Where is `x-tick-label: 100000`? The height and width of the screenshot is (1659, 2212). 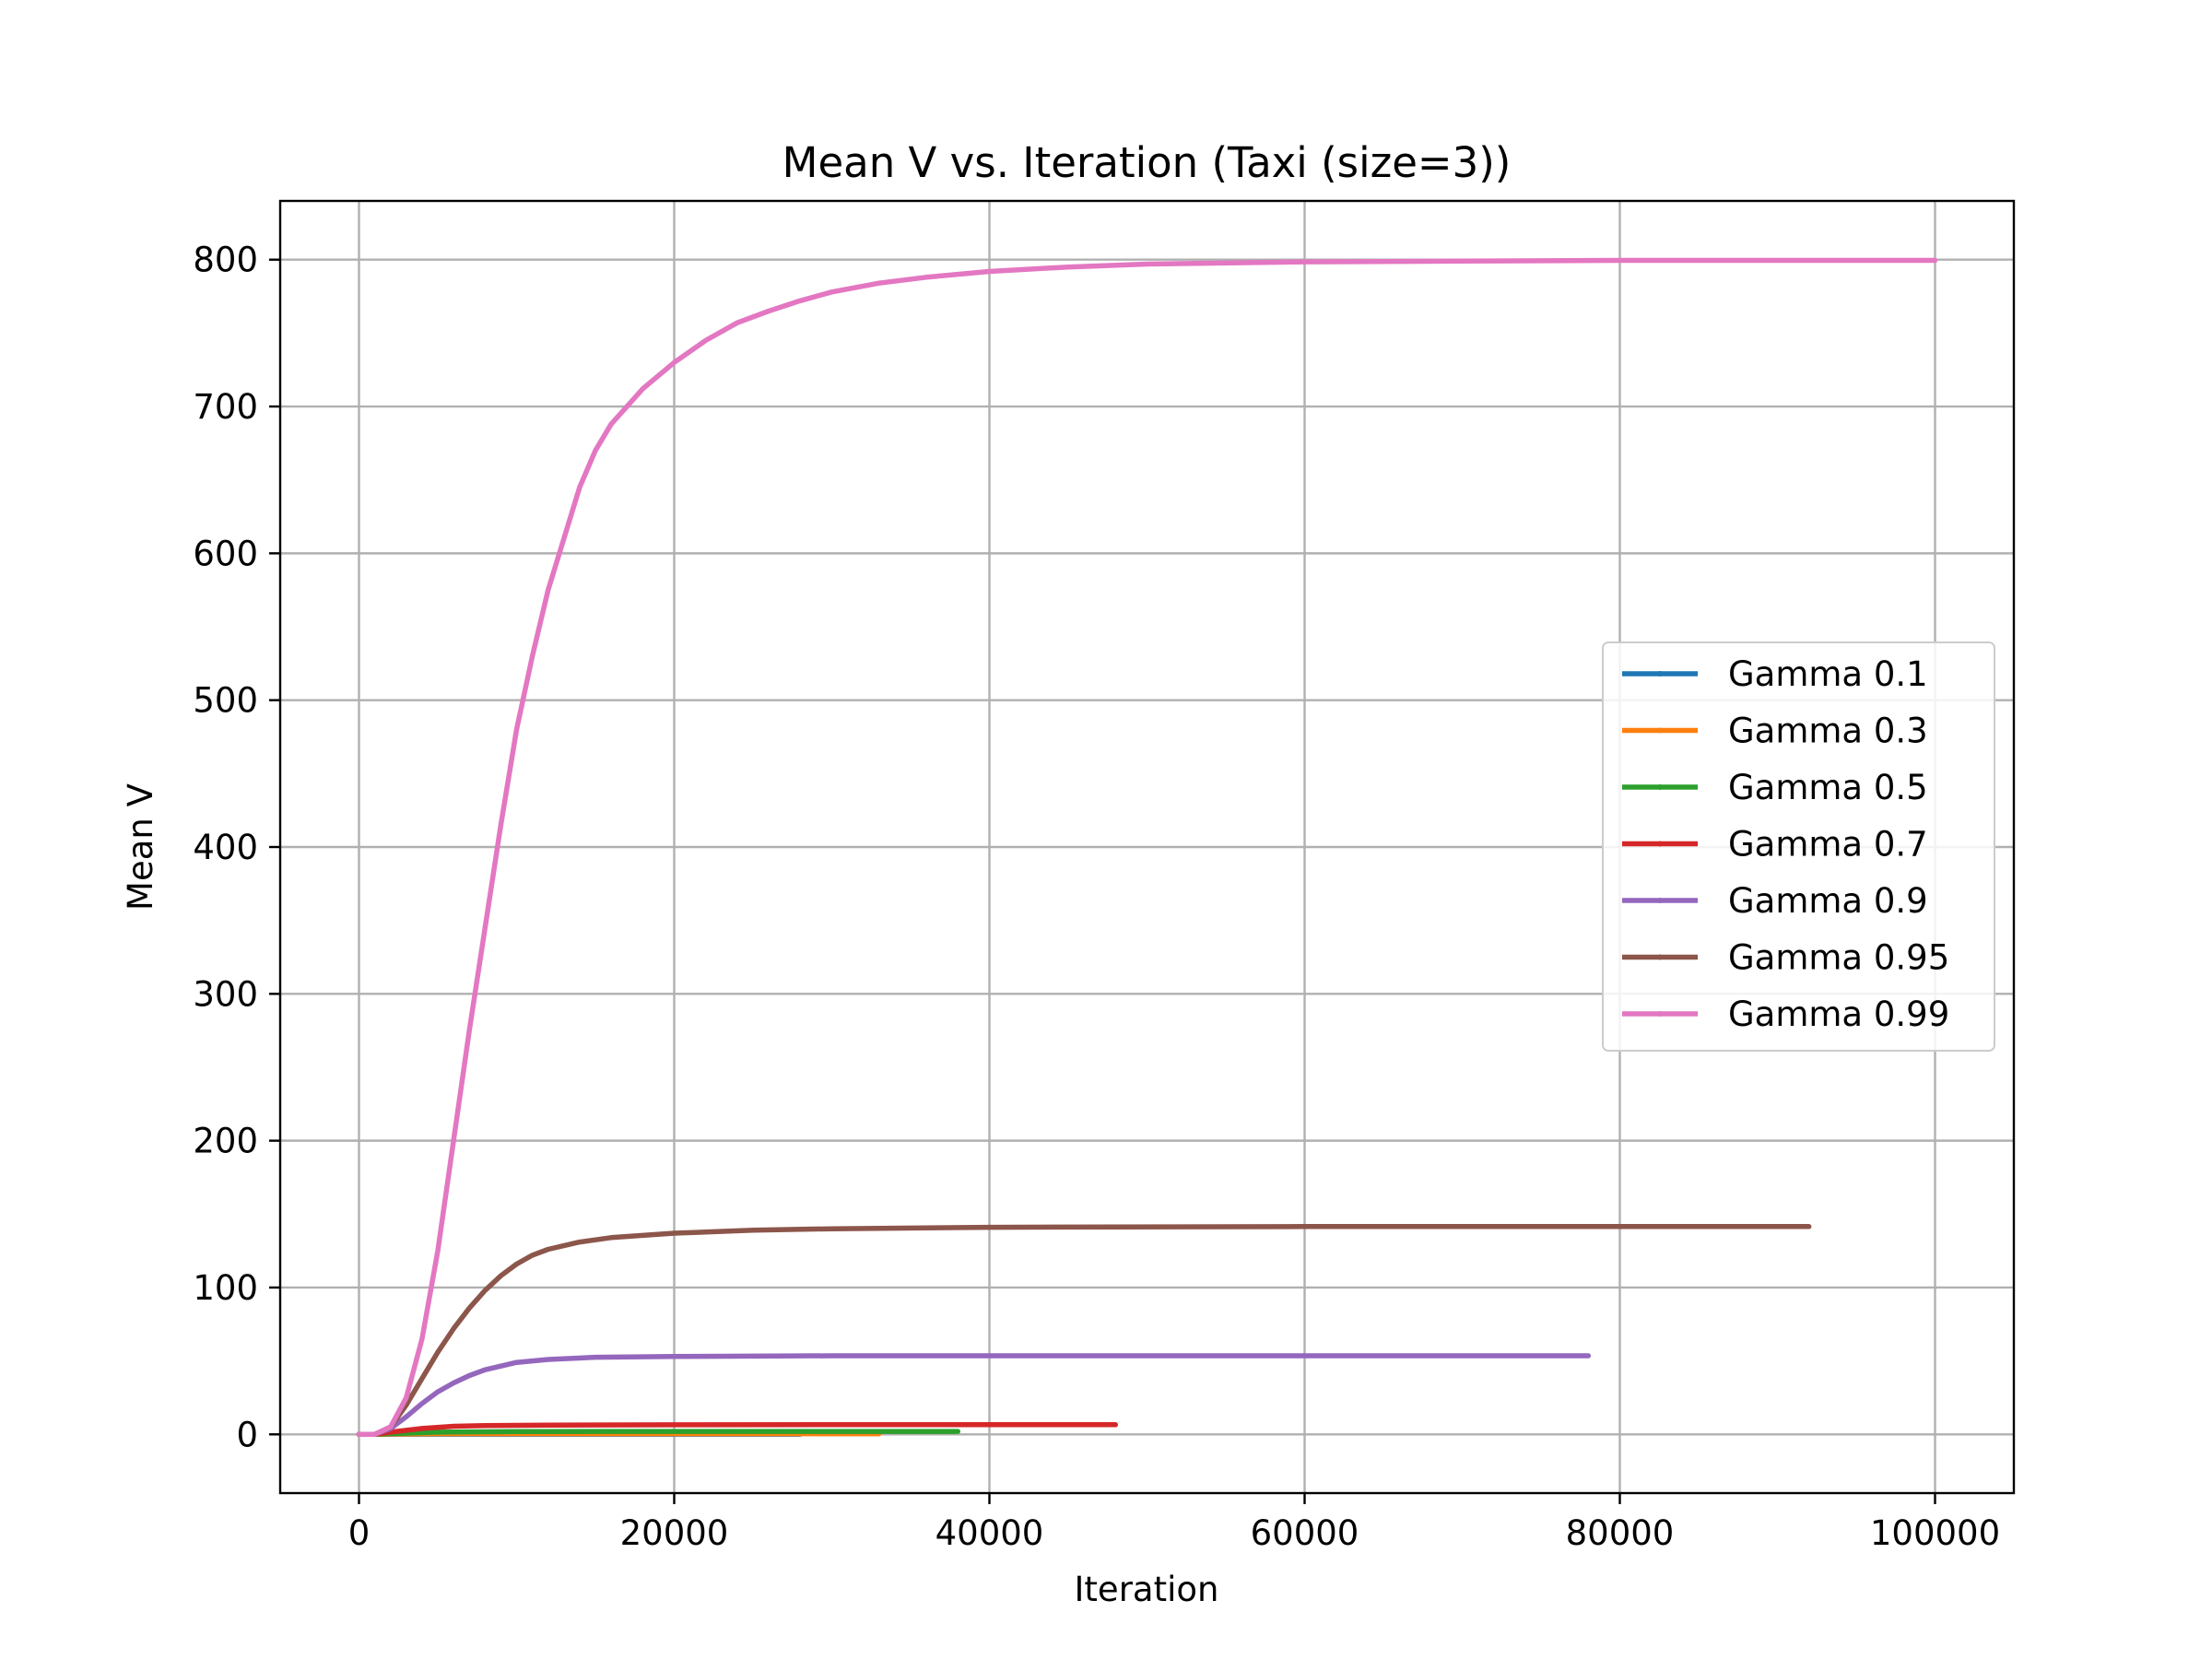
x-tick-label: 100000 is located at coordinates (1935, 1533).